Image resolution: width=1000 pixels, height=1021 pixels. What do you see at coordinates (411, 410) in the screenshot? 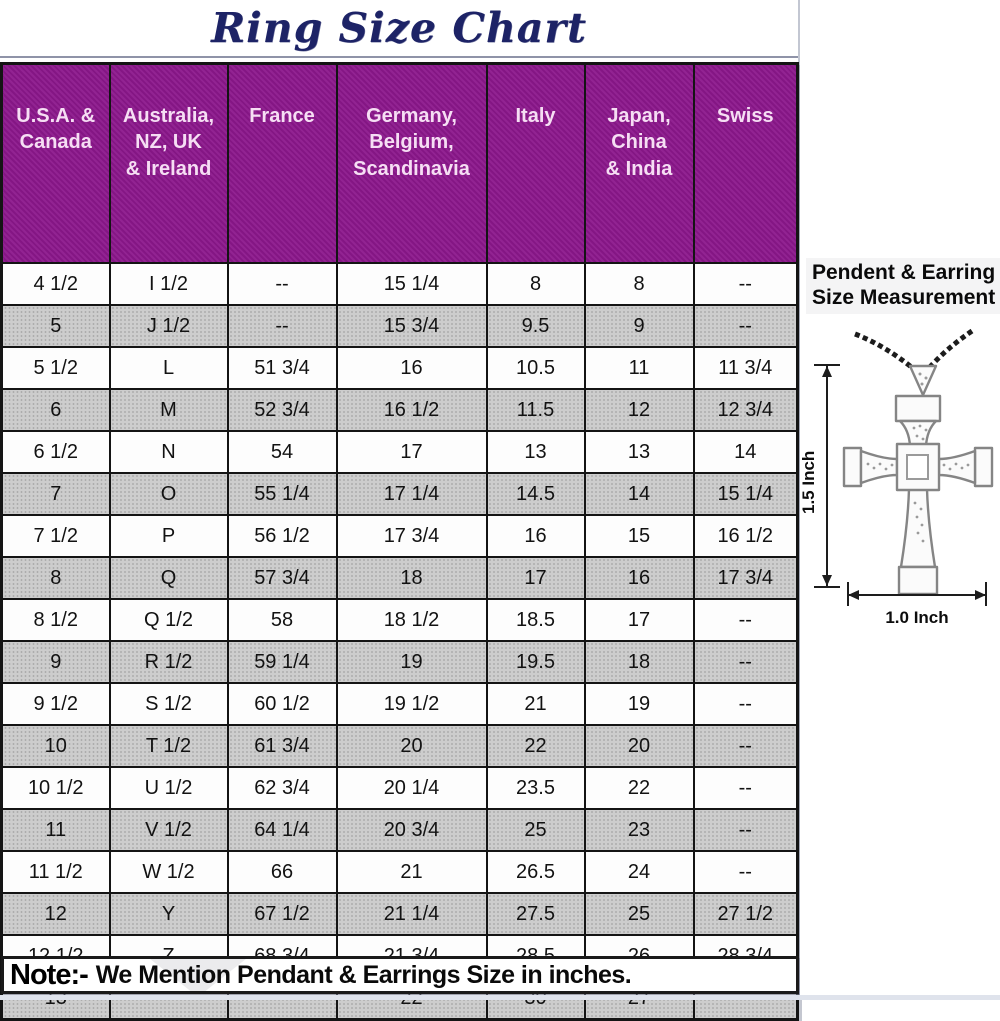
I see `table-cell: 16 1/2` at bounding box center [411, 410].